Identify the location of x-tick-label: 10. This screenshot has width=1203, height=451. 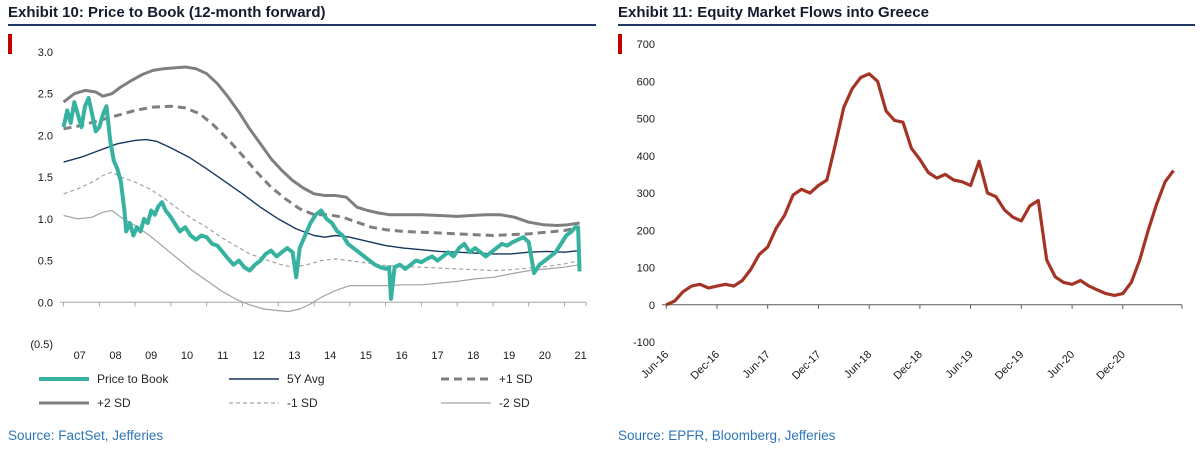
(187, 356).